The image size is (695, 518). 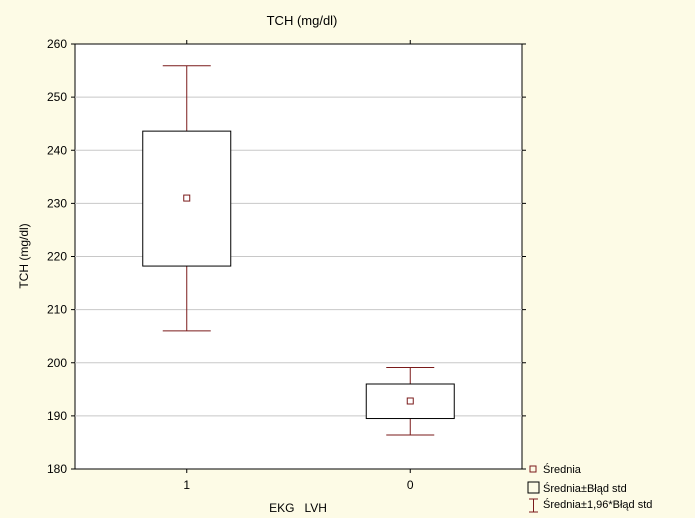 What do you see at coordinates (57, 416) in the screenshot?
I see `y-tick-label: 190` at bounding box center [57, 416].